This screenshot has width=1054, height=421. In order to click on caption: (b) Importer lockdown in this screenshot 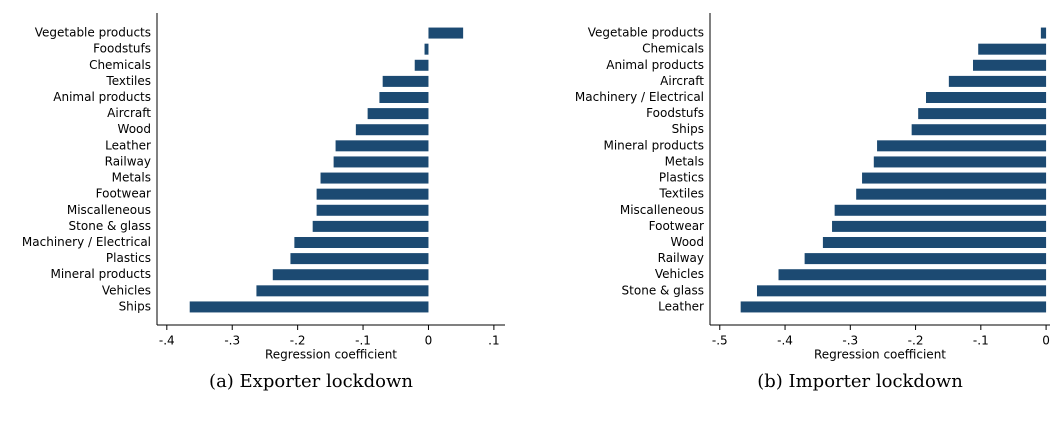, I will do `click(860, 381)`.